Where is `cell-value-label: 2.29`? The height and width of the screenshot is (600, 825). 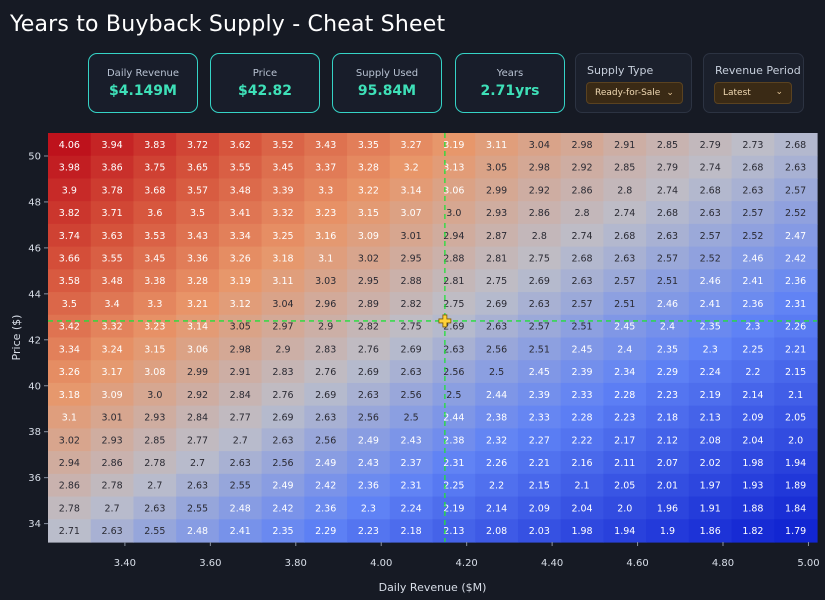
cell-value-label: 2.29 is located at coordinates (325, 531).